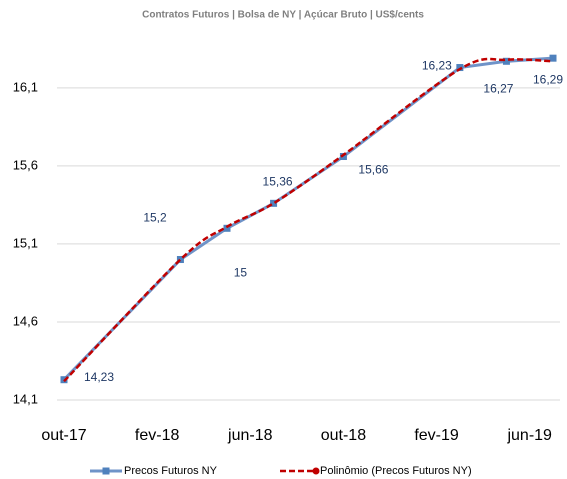  What do you see at coordinates (396, 471) in the screenshot?
I see `legend-label: Polinômio (Precos Futuros NY)` at bounding box center [396, 471].